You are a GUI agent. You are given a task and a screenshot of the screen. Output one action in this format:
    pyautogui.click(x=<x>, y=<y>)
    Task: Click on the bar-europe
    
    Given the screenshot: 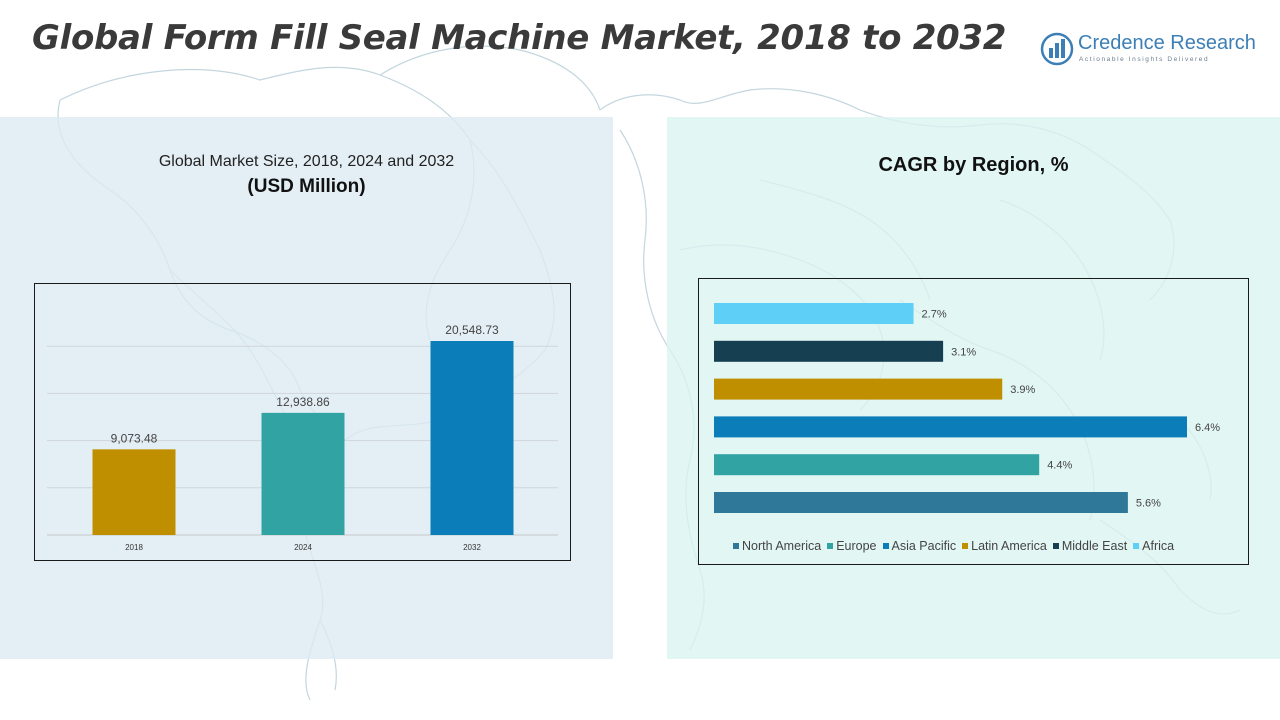 What is the action you would take?
    pyautogui.click(x=877, y=465)
    